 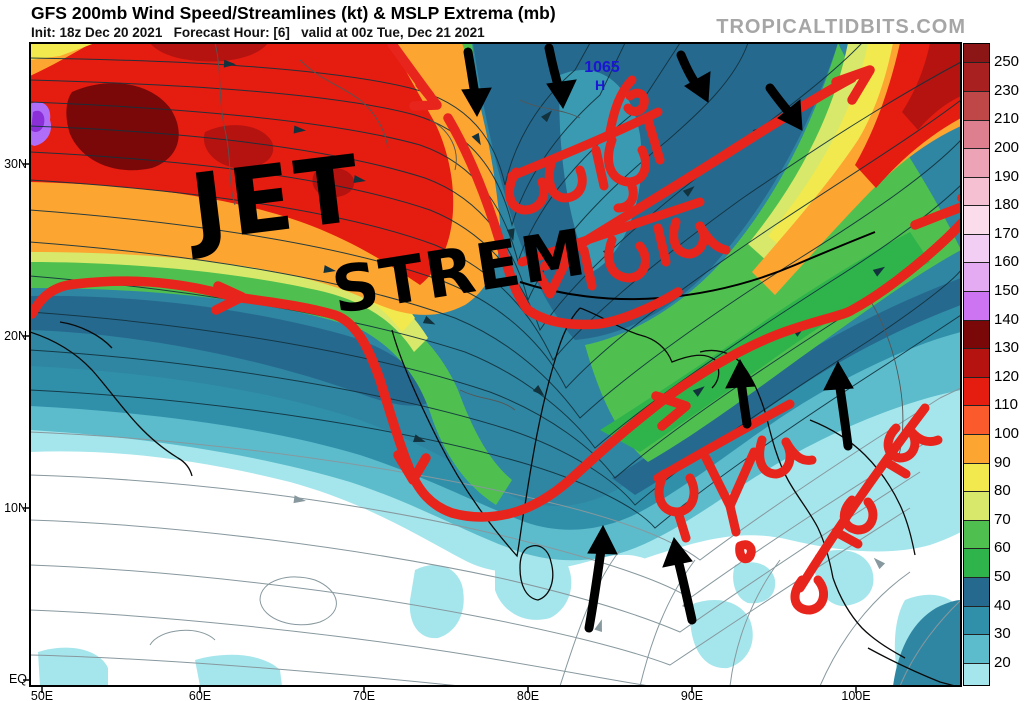 What do you see at coordinates (1007, 90) in the screenshot?
I see `colorbar-tick: 230` at bounding box center [1007, 90].